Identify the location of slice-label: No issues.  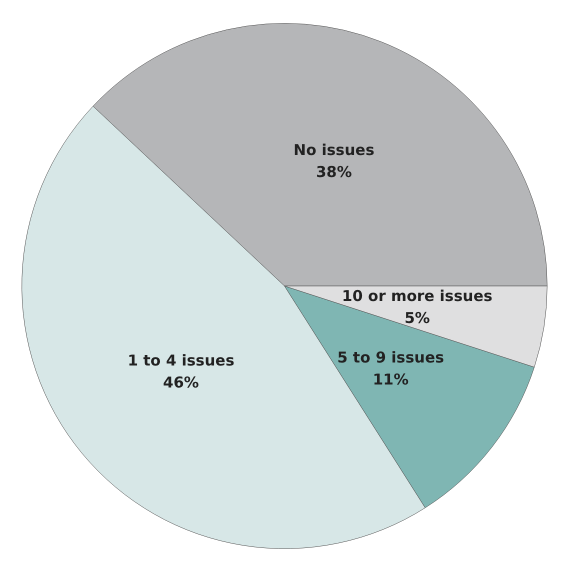
(334, 150).